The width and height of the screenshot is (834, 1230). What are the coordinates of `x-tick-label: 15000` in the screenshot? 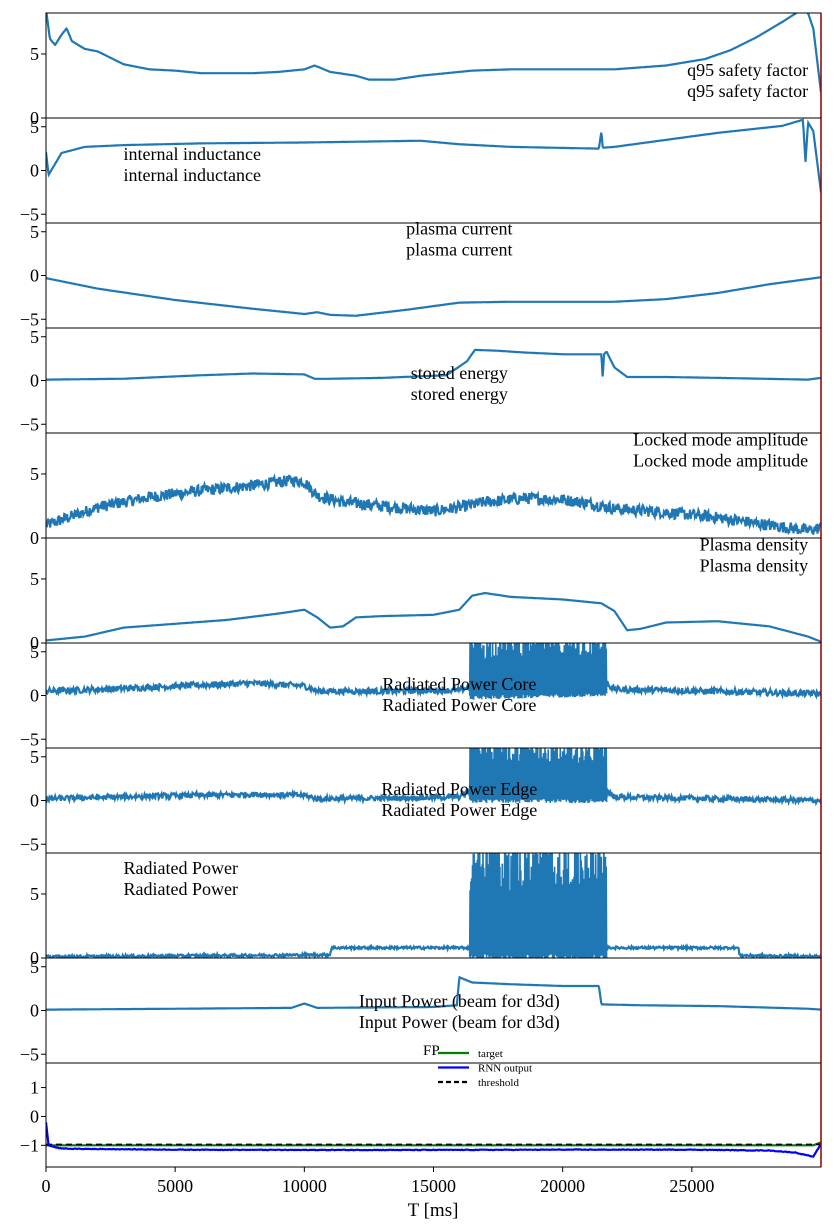 It's located at (433, 1186).